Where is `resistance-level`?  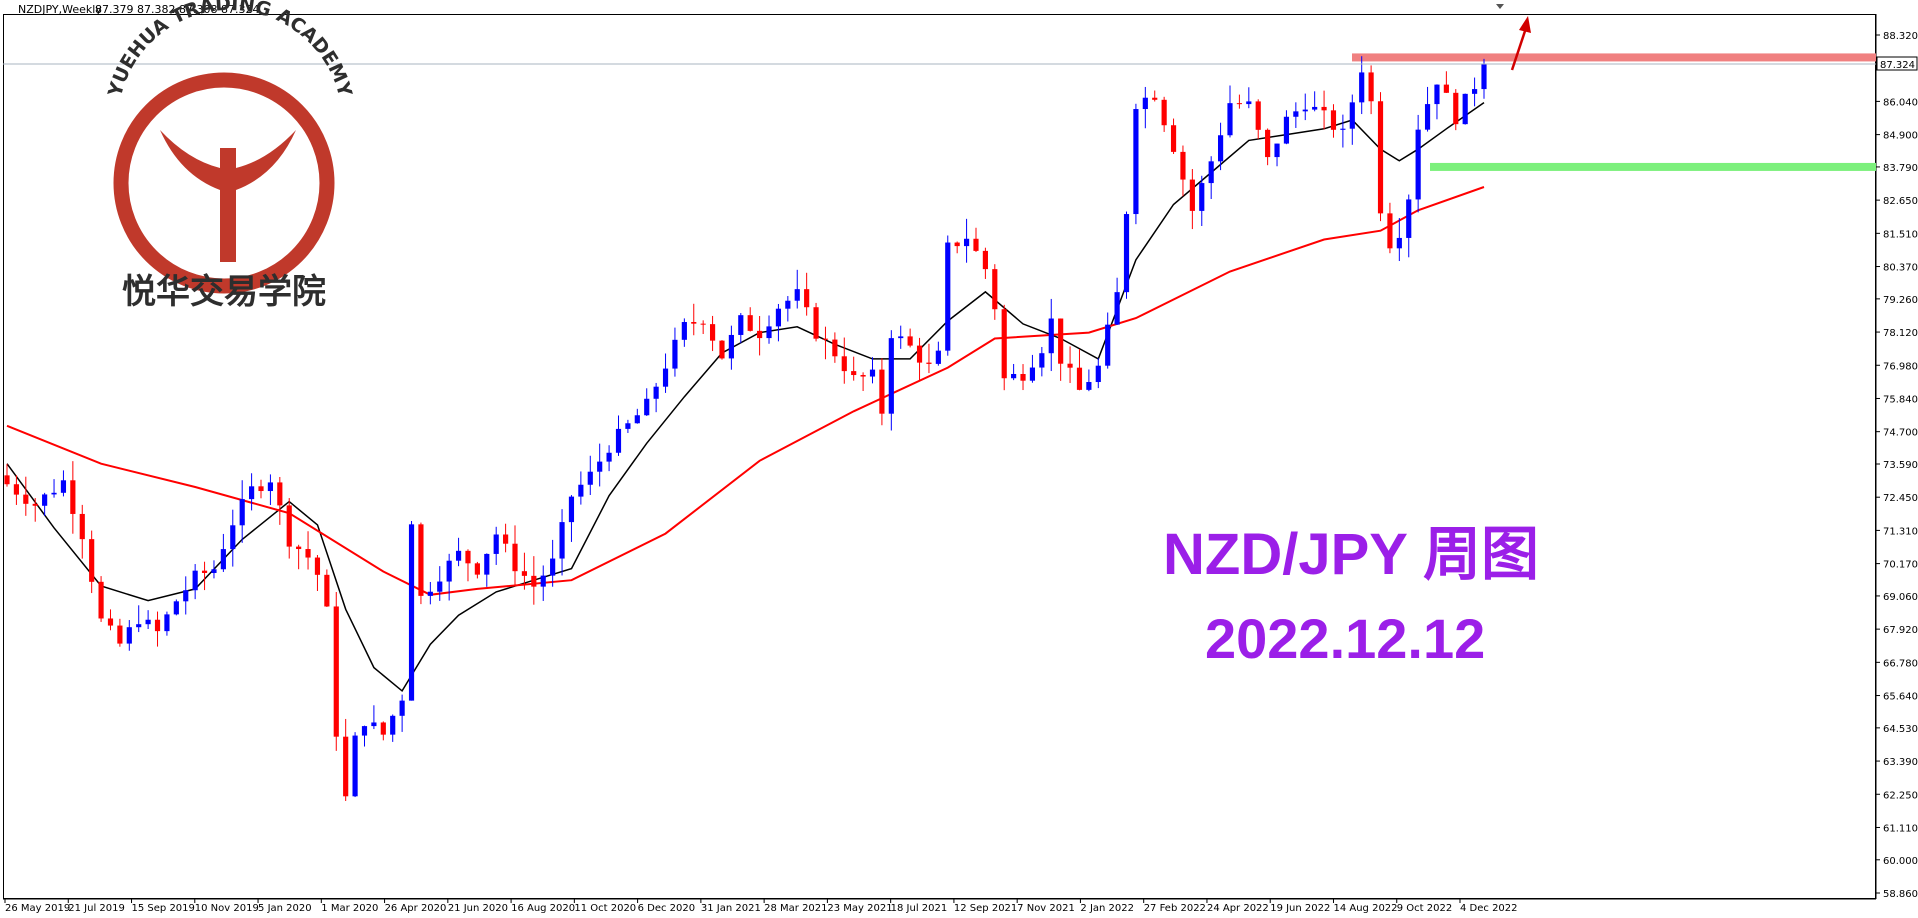 resistance-level is located at coordinates (1614, 57).